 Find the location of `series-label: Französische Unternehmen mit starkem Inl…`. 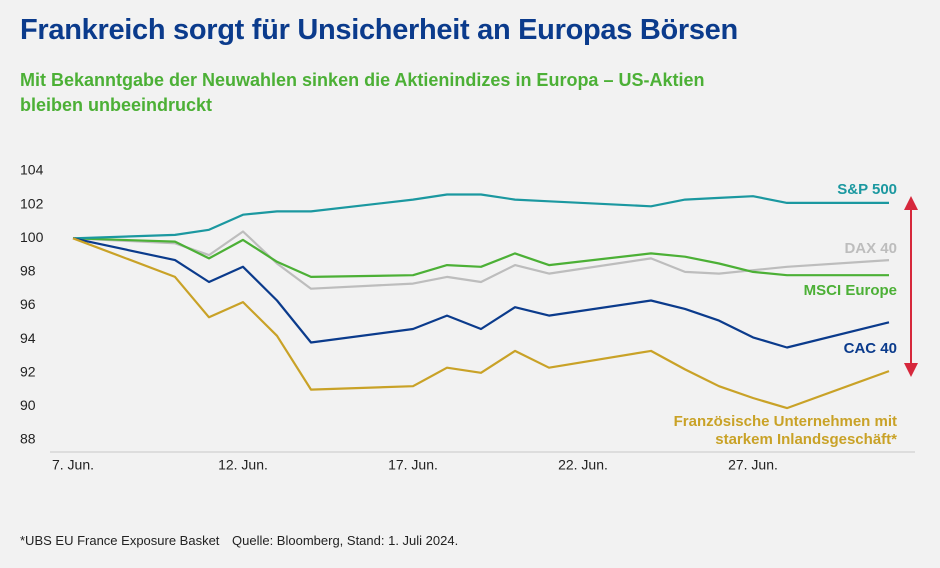

series-label: Französische Unternehmen mit starkem Inl… is located at coordinates (785, 430).